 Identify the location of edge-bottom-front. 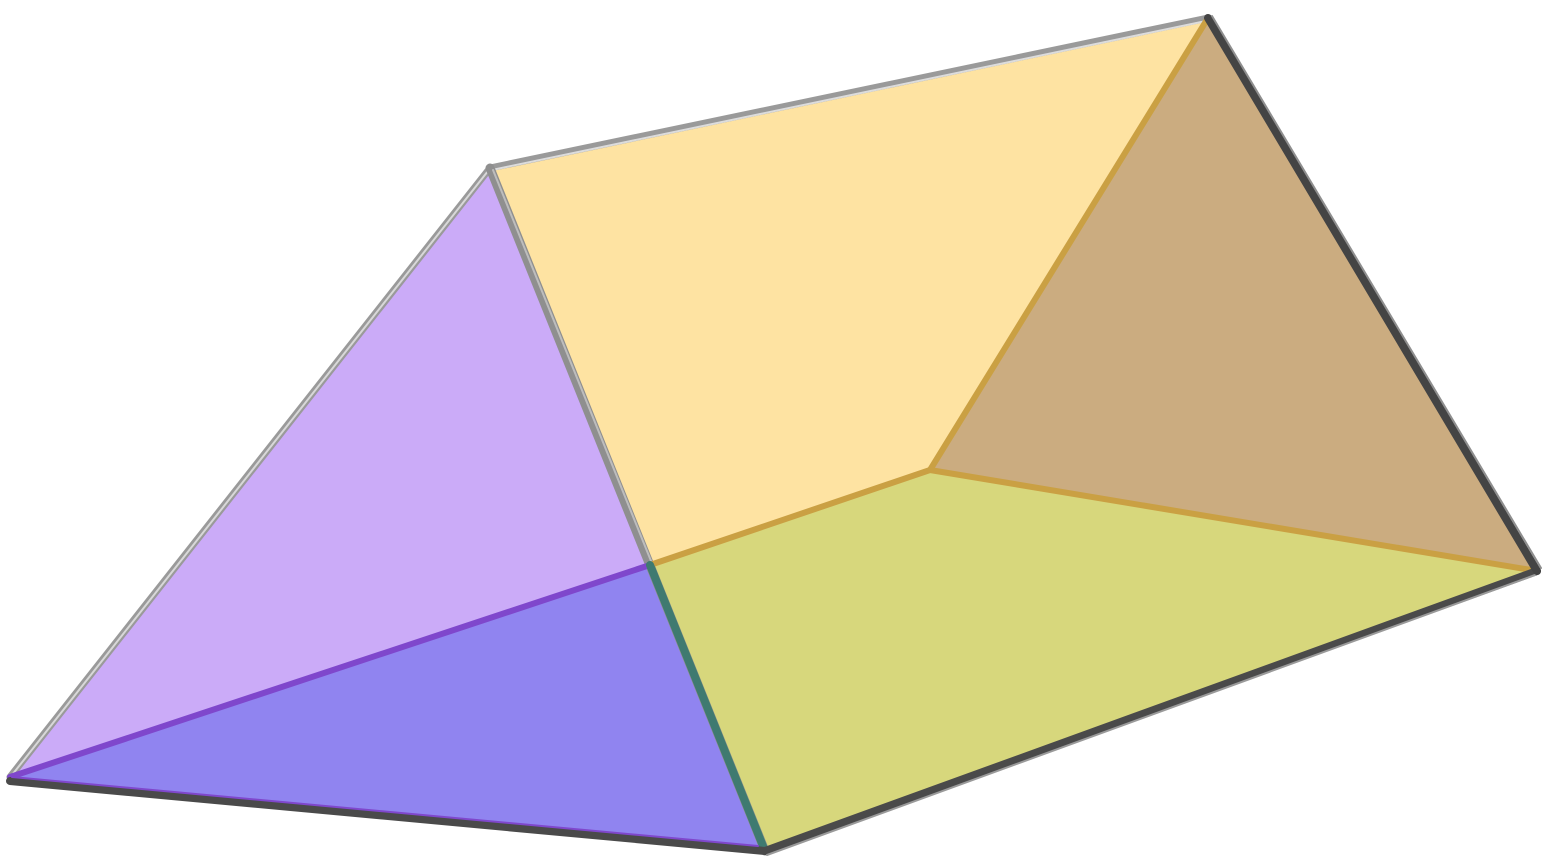
(387, 816).